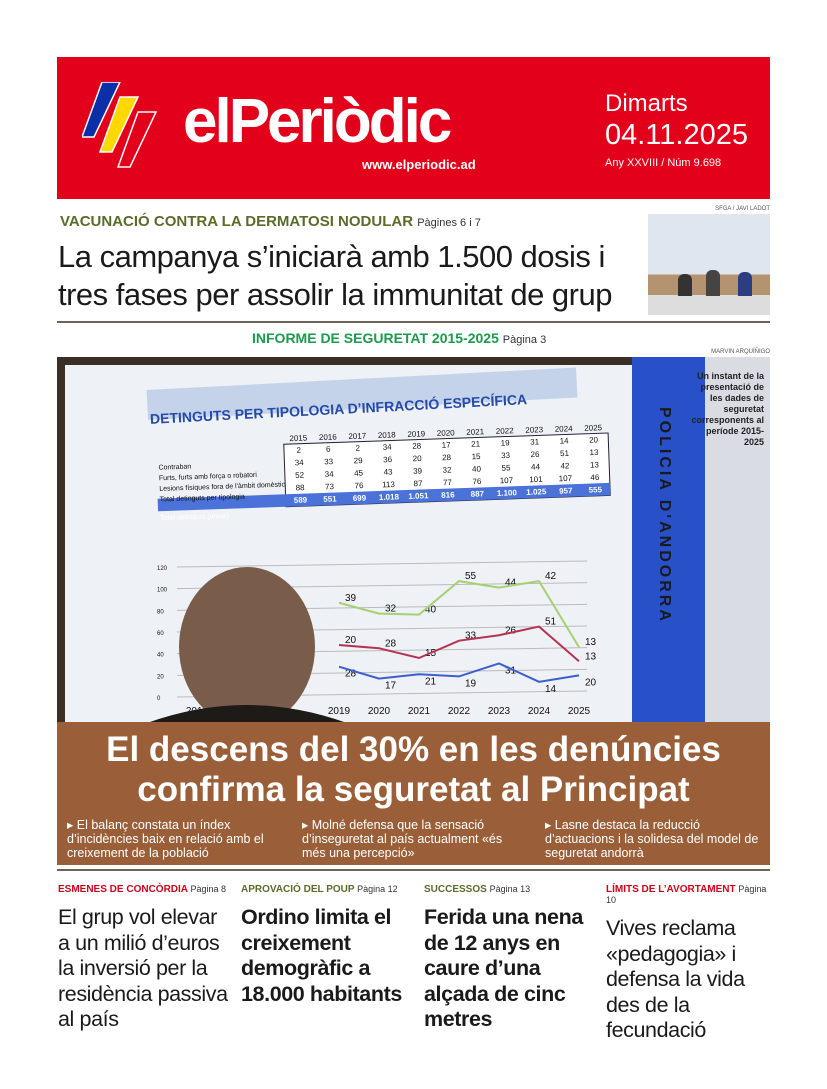 The width and height of the screenshot is (827, 1089). Describe the element at coordinates (357, 436) in the screenshot. I see `table-header-cell: 2017` at that location.